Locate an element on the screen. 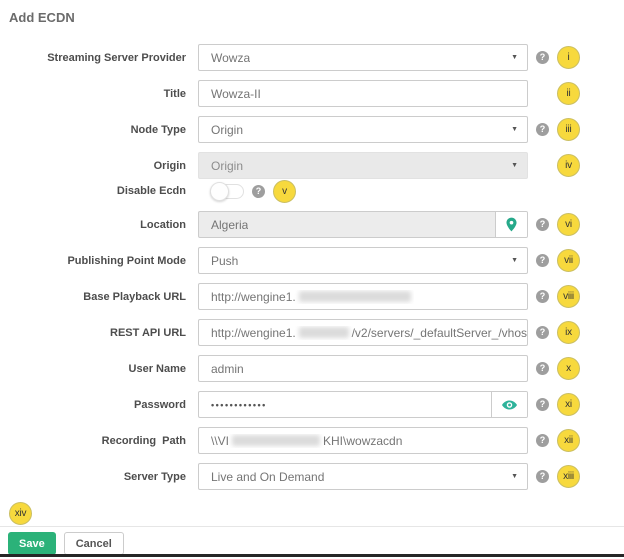 The width and height of the screenshot is (624, 559). field-label: Disable Ecdn is located at coordinates (151, 191).